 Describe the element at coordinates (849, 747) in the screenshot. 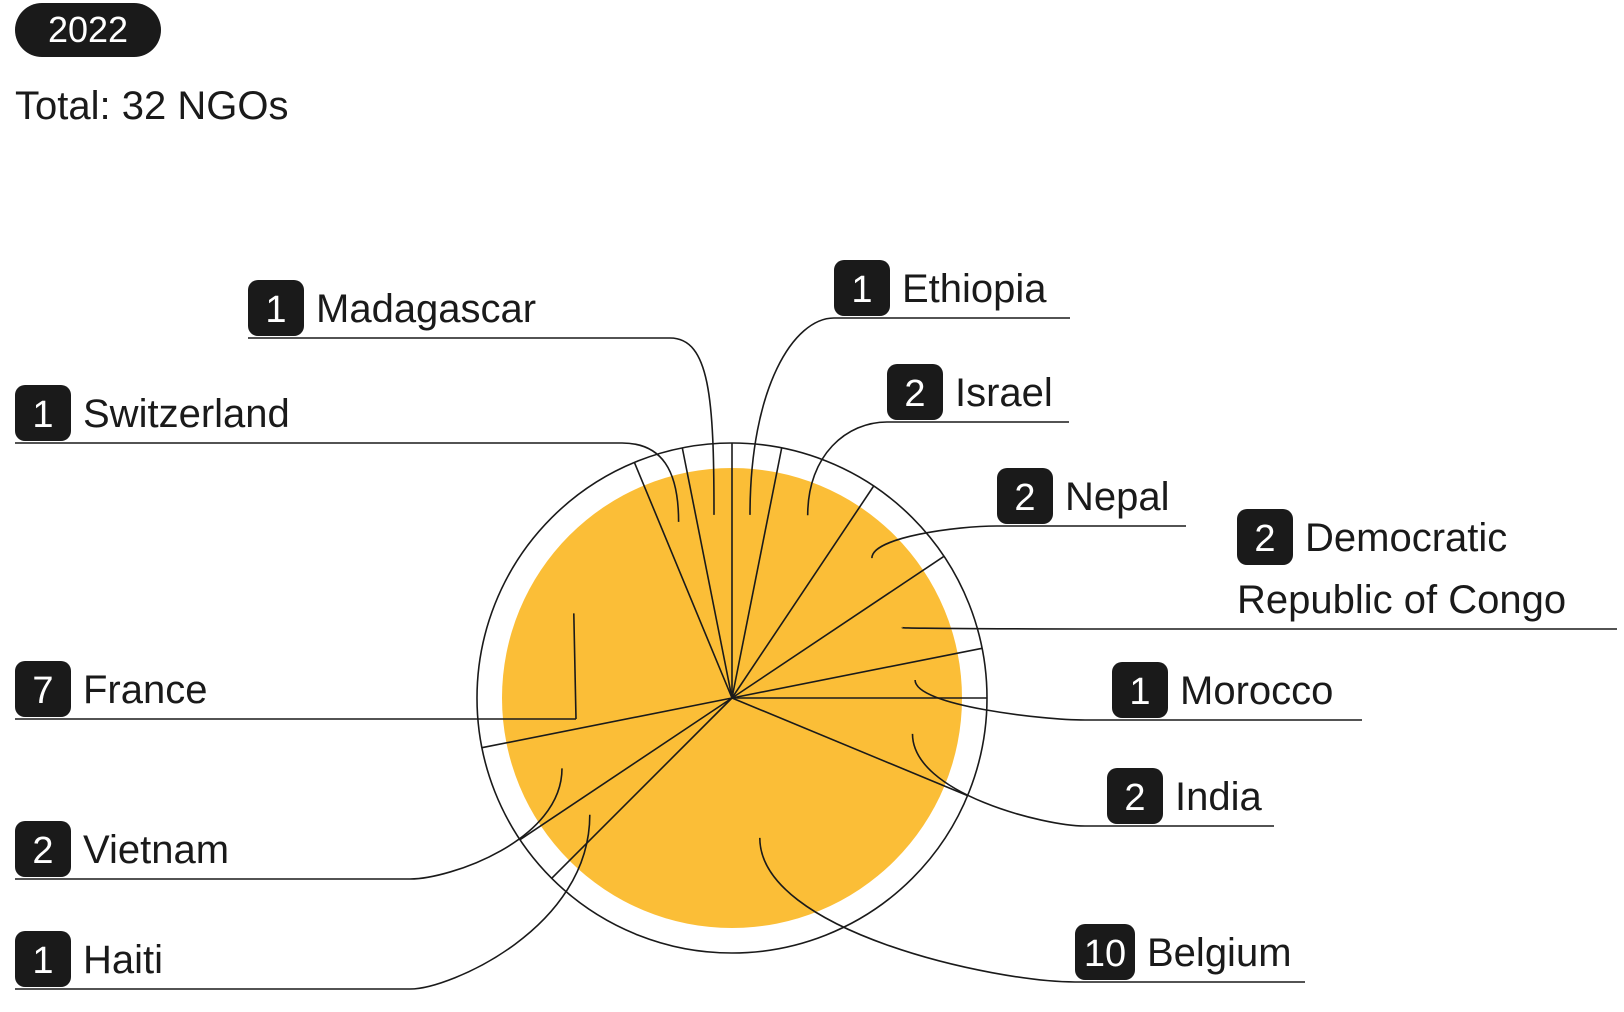

I see `slice-boundary-belgium` at that location.